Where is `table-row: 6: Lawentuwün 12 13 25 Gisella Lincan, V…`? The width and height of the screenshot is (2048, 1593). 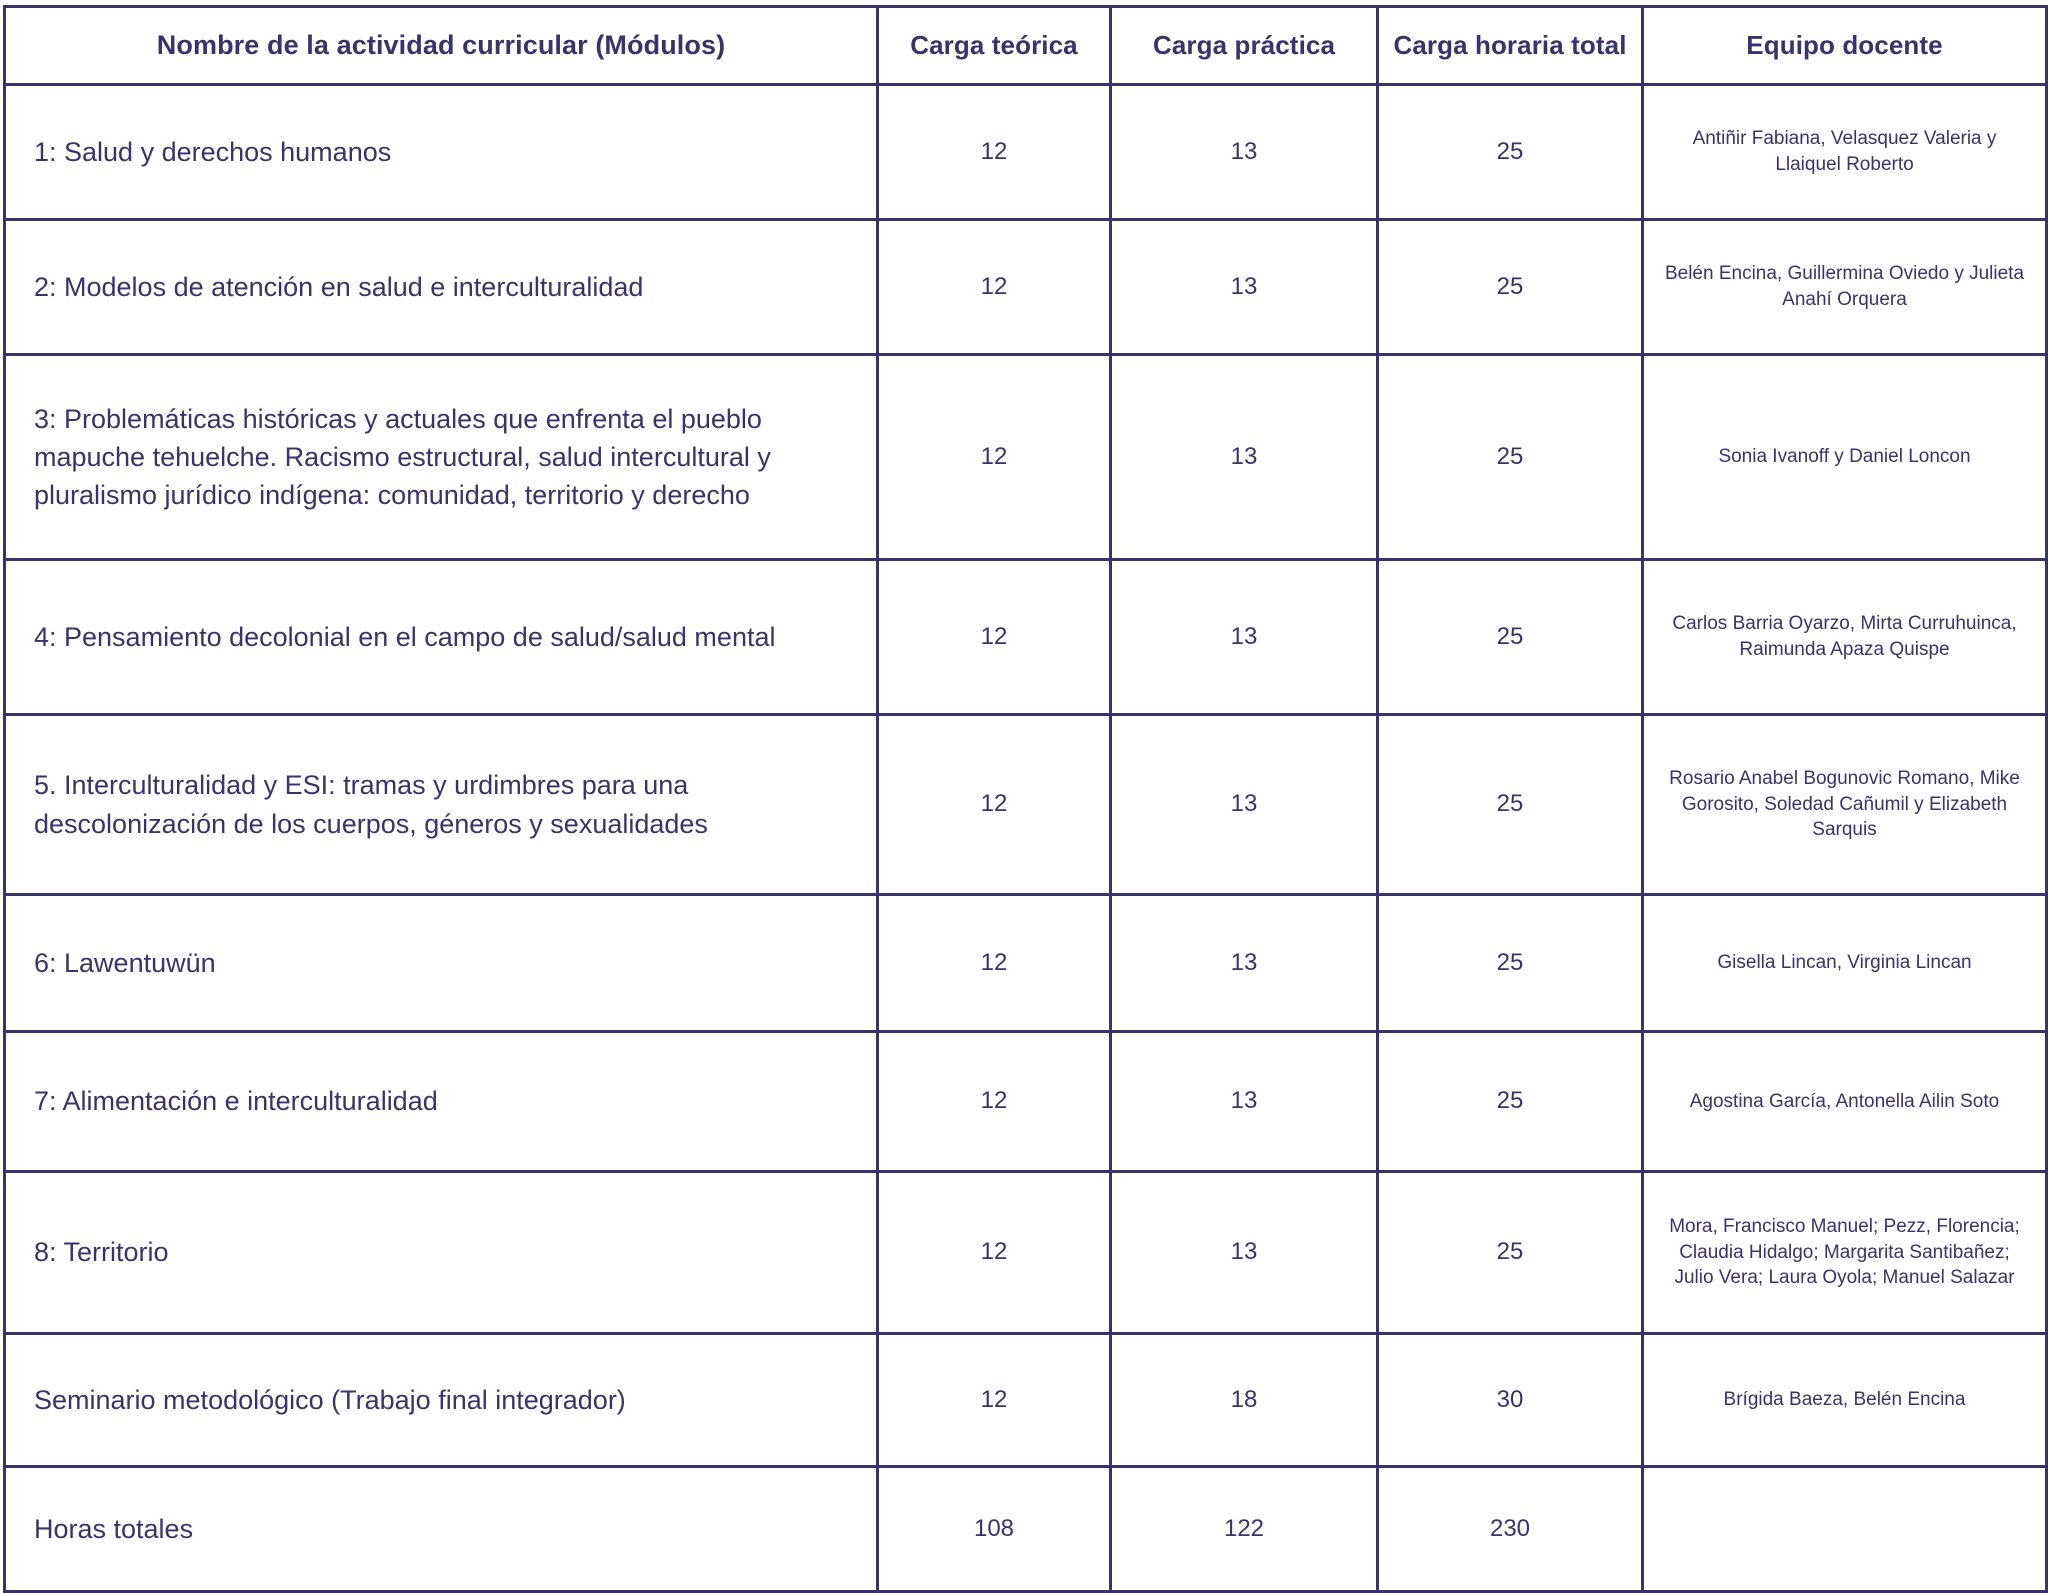
table-row: 6: Lawentuwün 12 13 25 Gisella Lincan, V… is located at coordinates (1025, 963).